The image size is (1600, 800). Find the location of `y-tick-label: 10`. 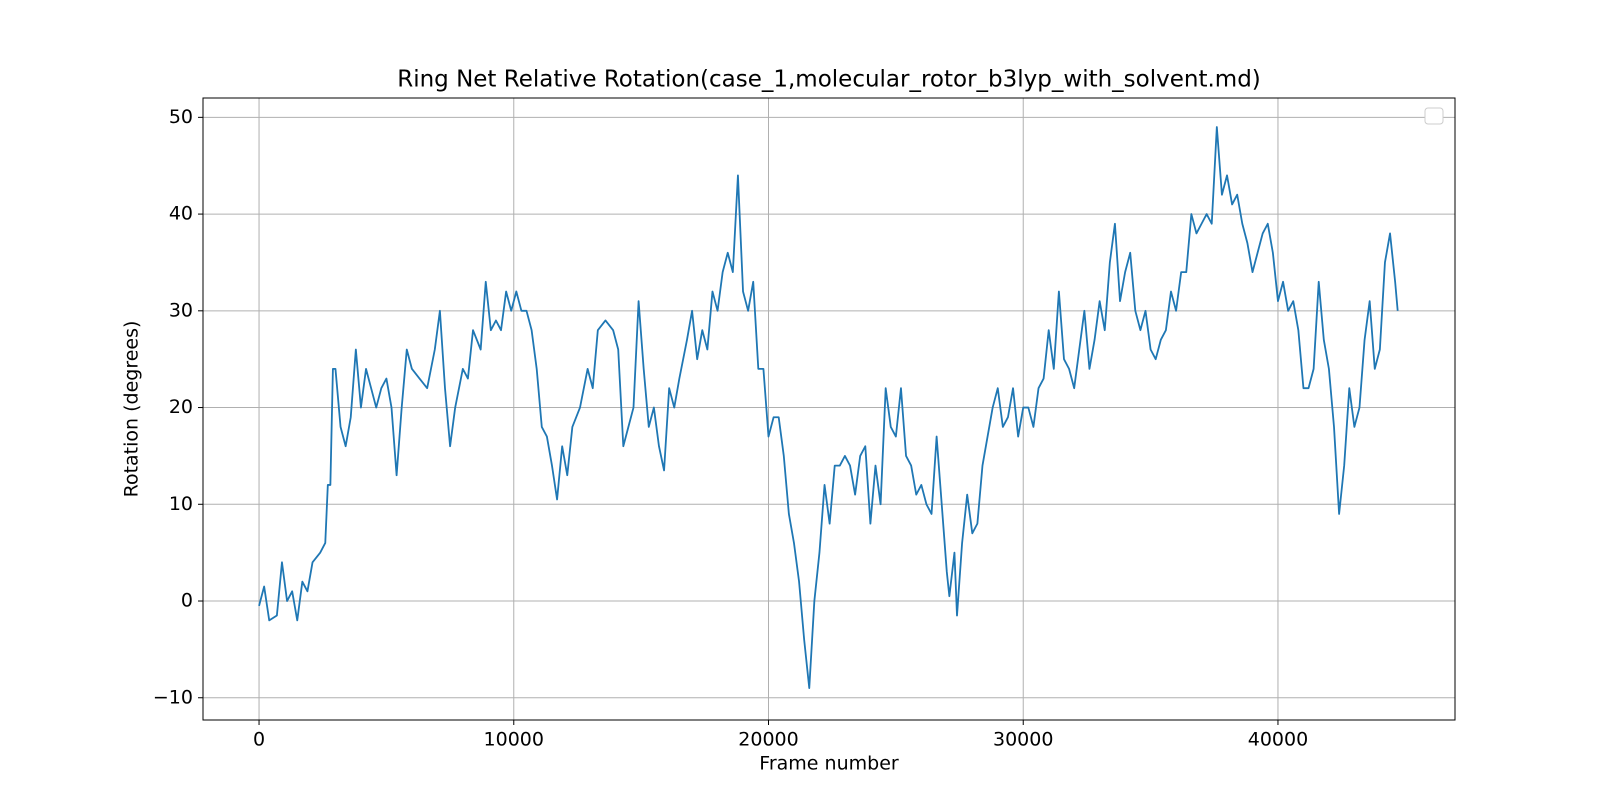

y-tick-label: 10 is located at coordinates (181, 504).